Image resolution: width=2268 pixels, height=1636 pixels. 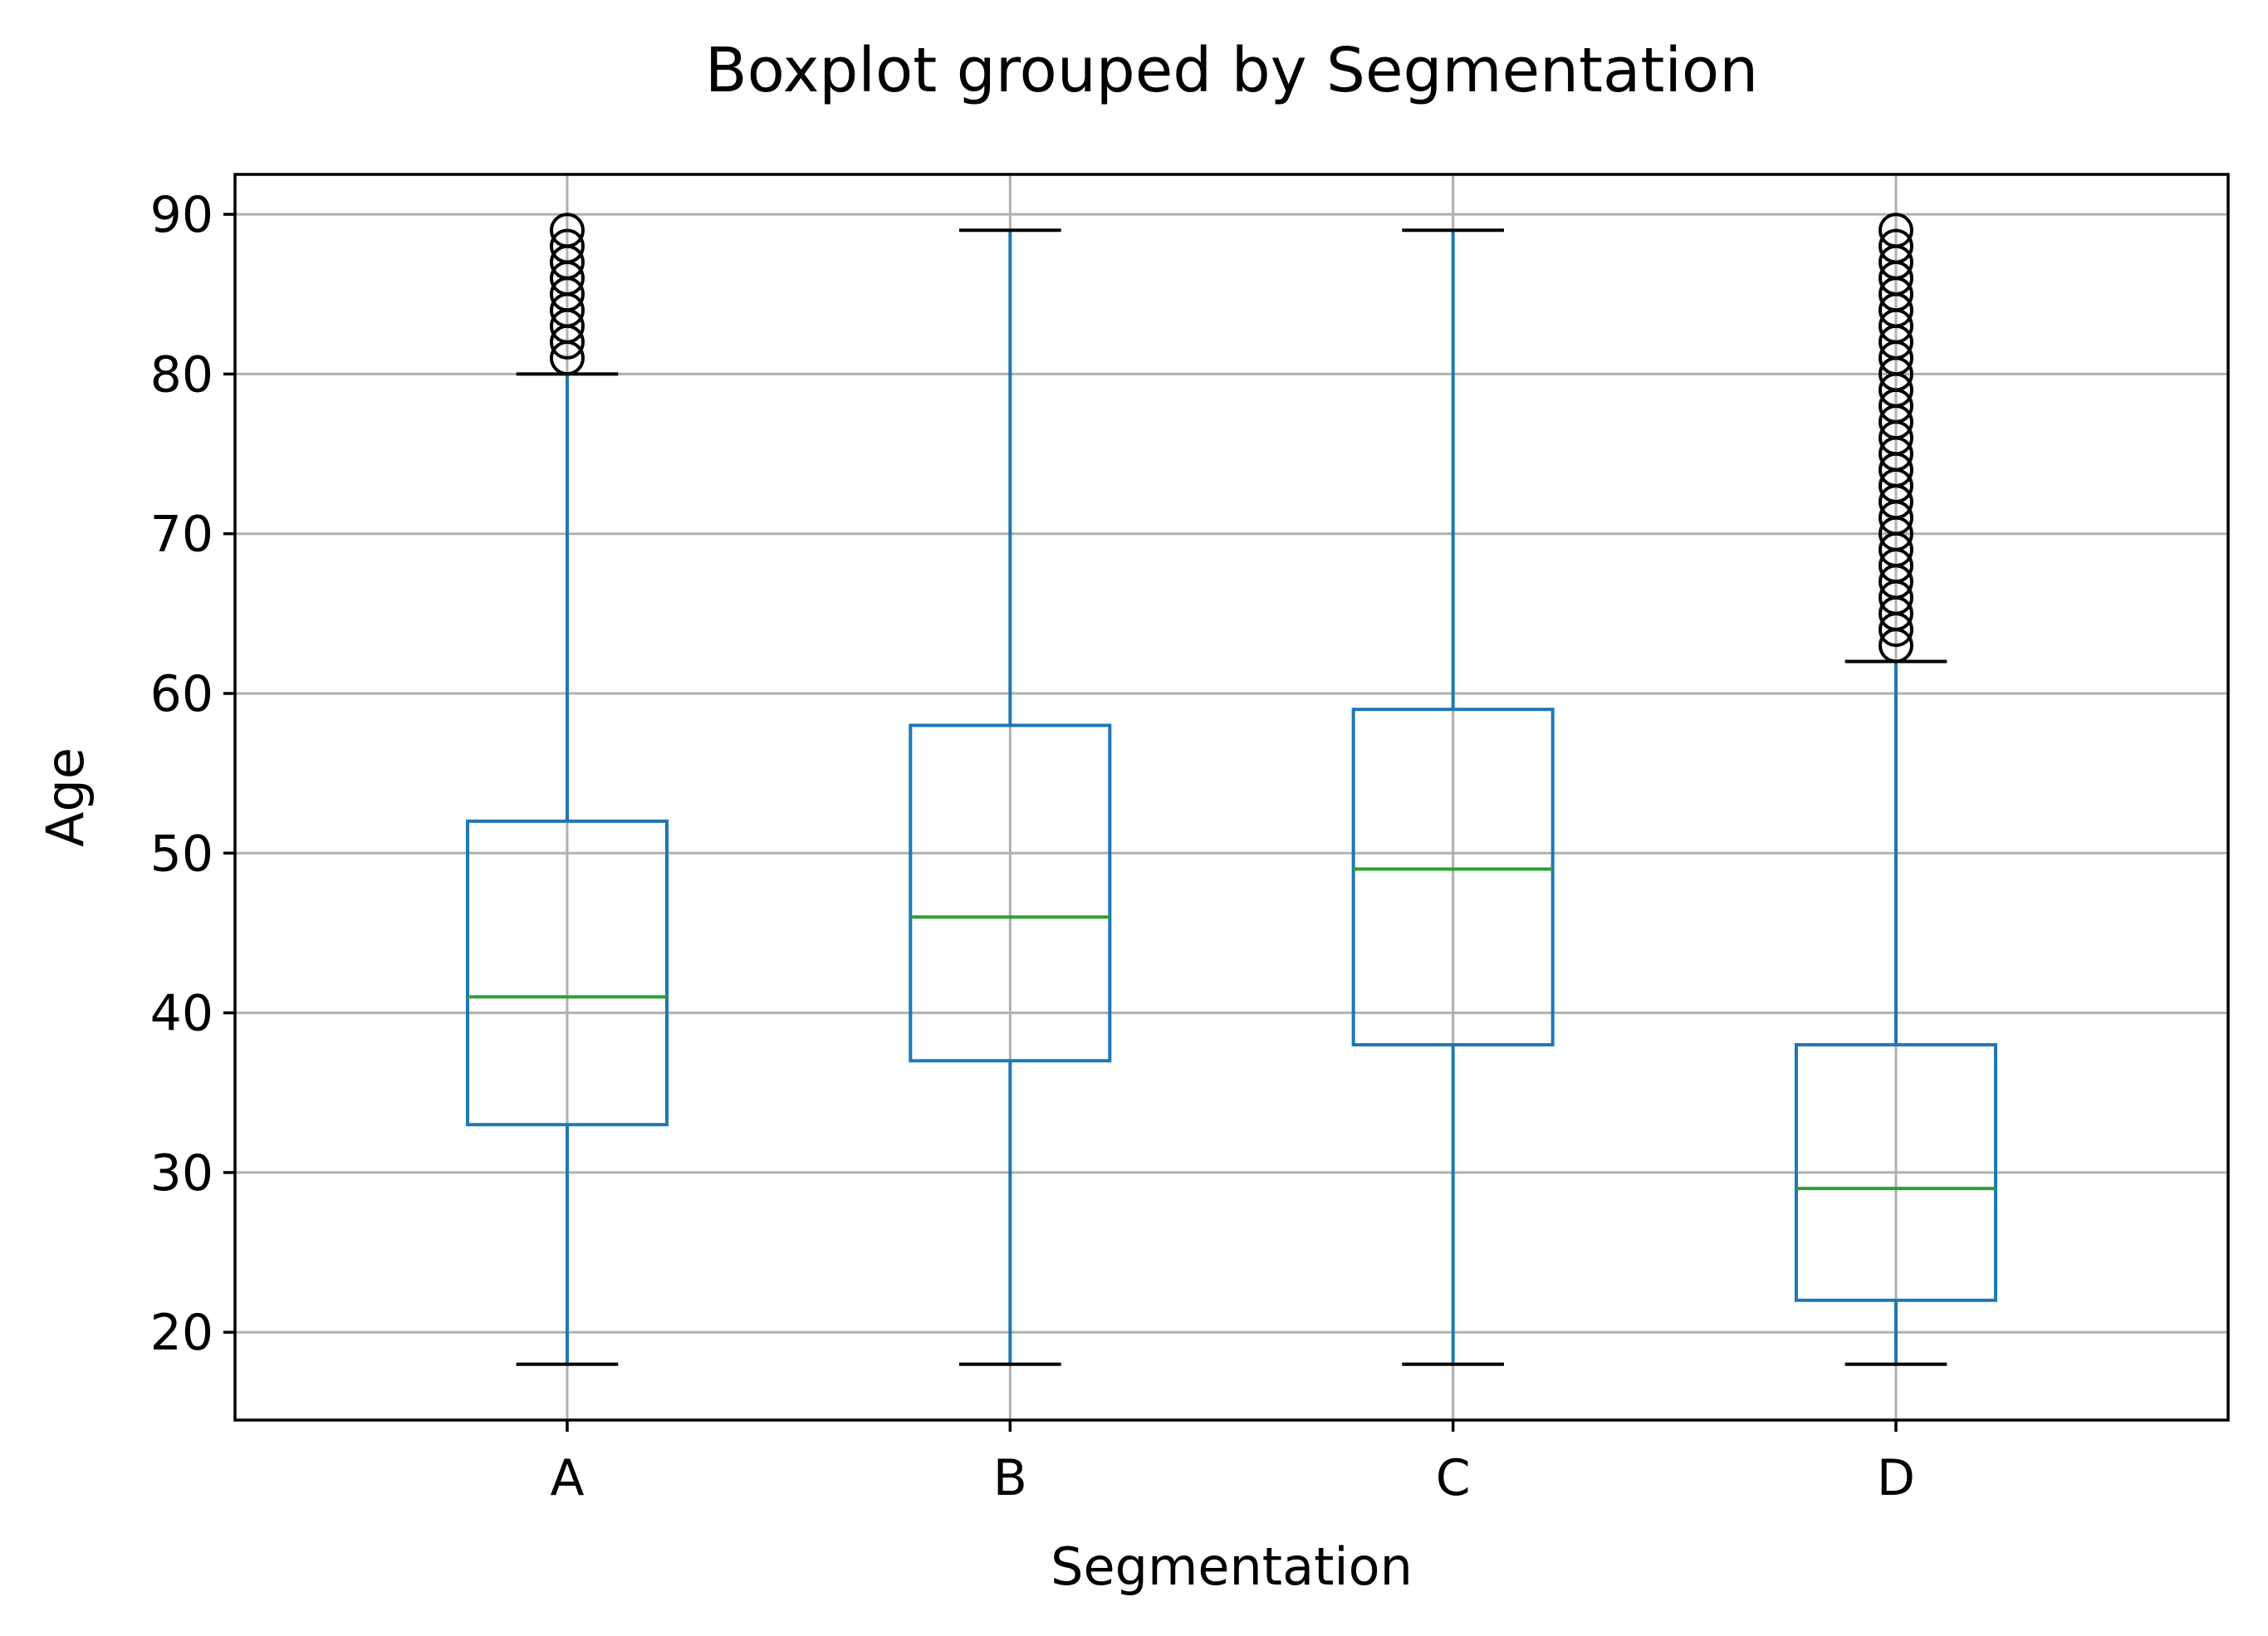 What do you see at coordinates (1231, 70) in the screenshot?
I see `chart-title: Boxplot grouped by Segmentation` at bounding box center [1231, 70].